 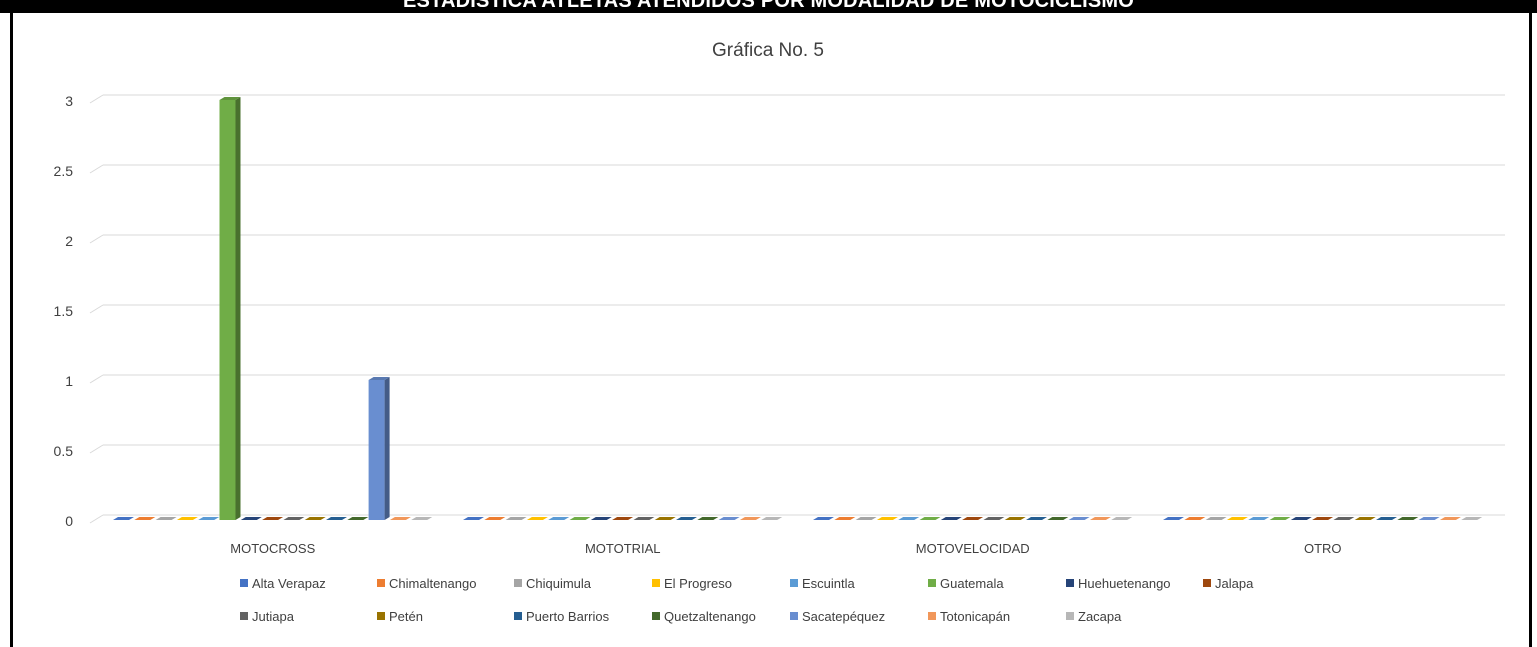 What do you see at coordinates (553, 583) in the screenshot?
I see `legend-item: Chiquimula` at bounding box center [553, 583].